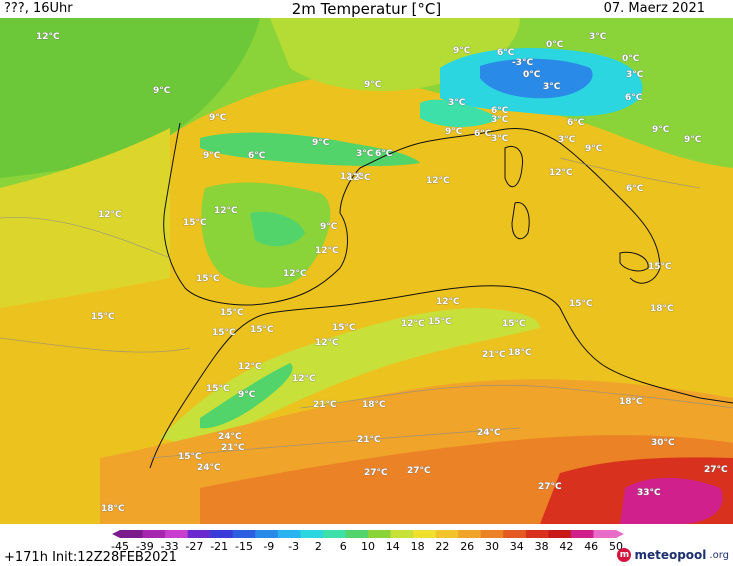 The image size is (733, 566). What do you see at coordinates (442, 546) in the screenshot?
I see `colorbar-tick-label: 22` at bounding box center [442, 546].